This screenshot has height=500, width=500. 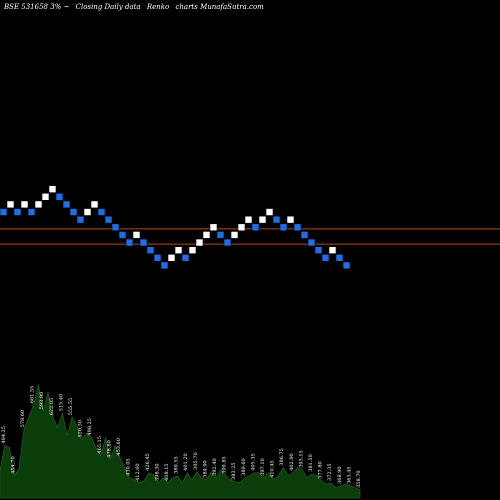 What do you see at coordinates (244, 467) in the screenshot?
I see `volume-label: 389.60` at bounding box center [244, 467].